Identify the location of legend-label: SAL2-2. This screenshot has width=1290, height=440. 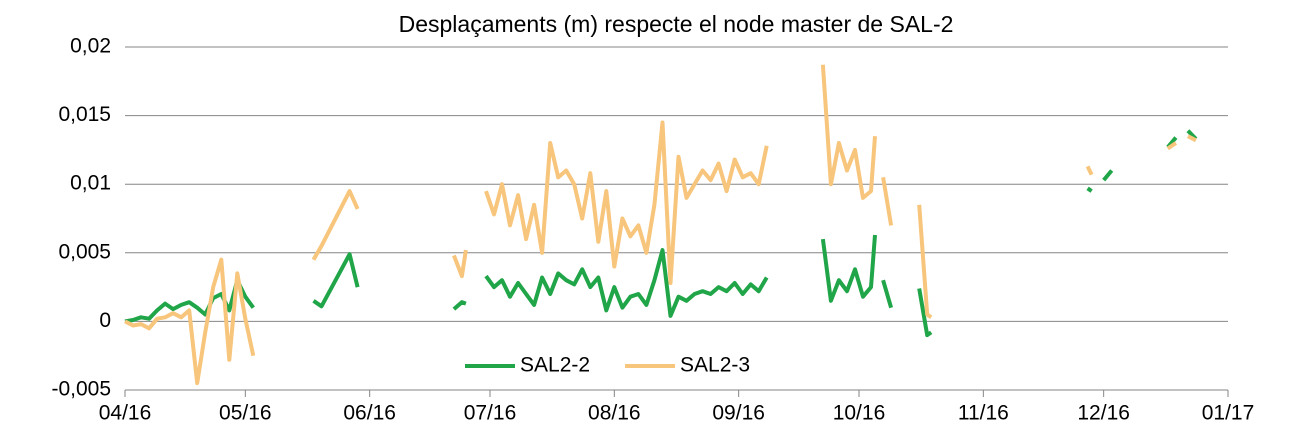
(555, 365).